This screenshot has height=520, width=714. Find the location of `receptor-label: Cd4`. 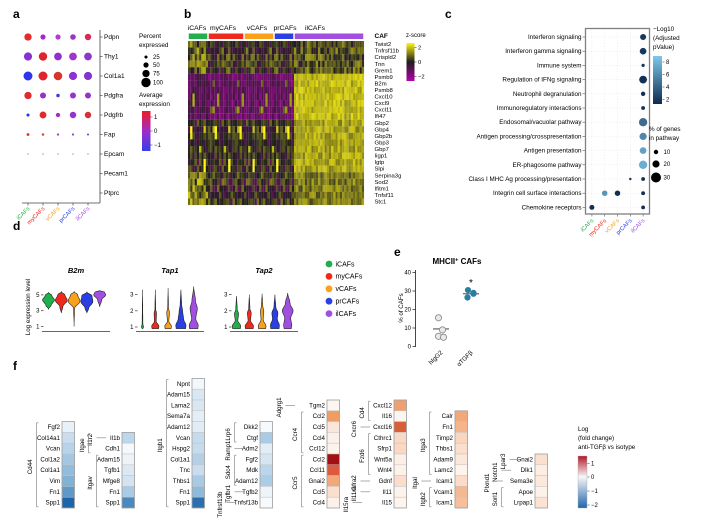

receptor-label: Cd4 is located at coordinates (362, 413).